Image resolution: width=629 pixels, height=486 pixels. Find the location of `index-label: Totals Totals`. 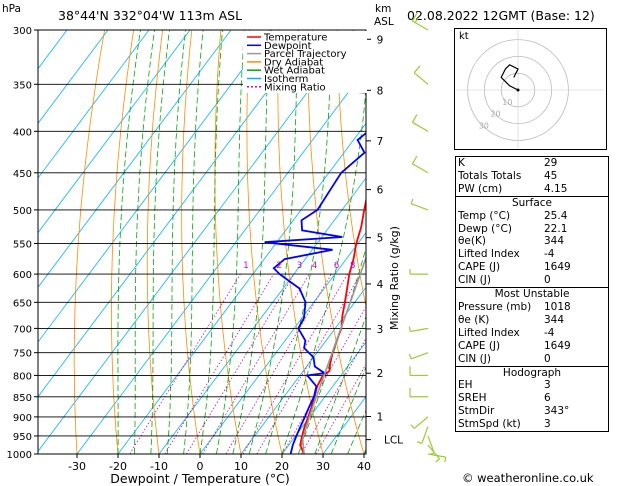

index-label: Totals Totals is located at coordinates (490, 175).